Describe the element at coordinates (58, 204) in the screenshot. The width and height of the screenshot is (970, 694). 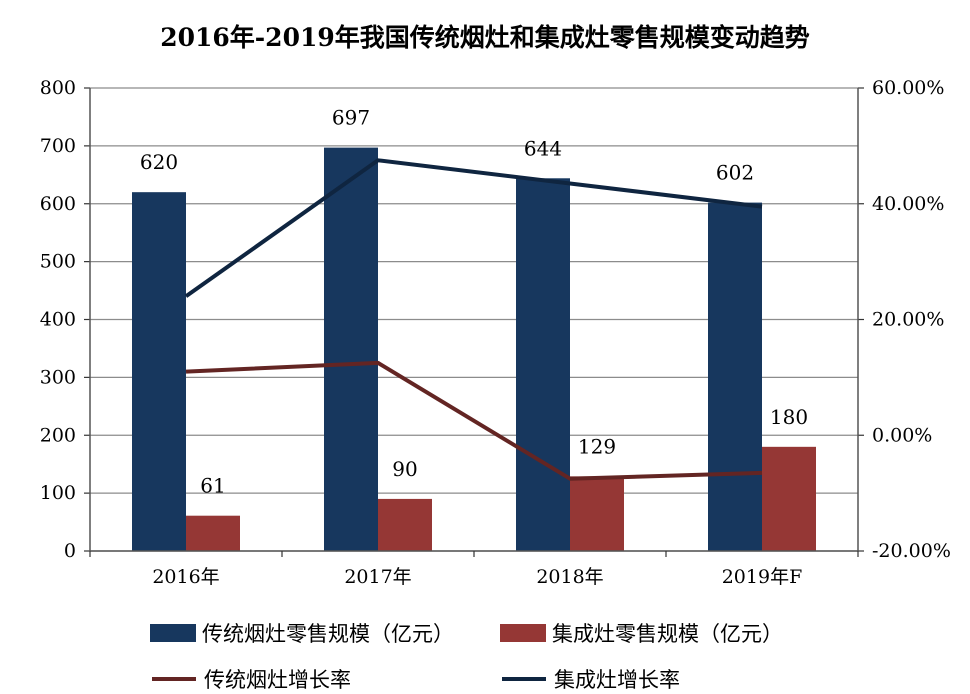
I see `y-left-tick-label: 600` at that location.